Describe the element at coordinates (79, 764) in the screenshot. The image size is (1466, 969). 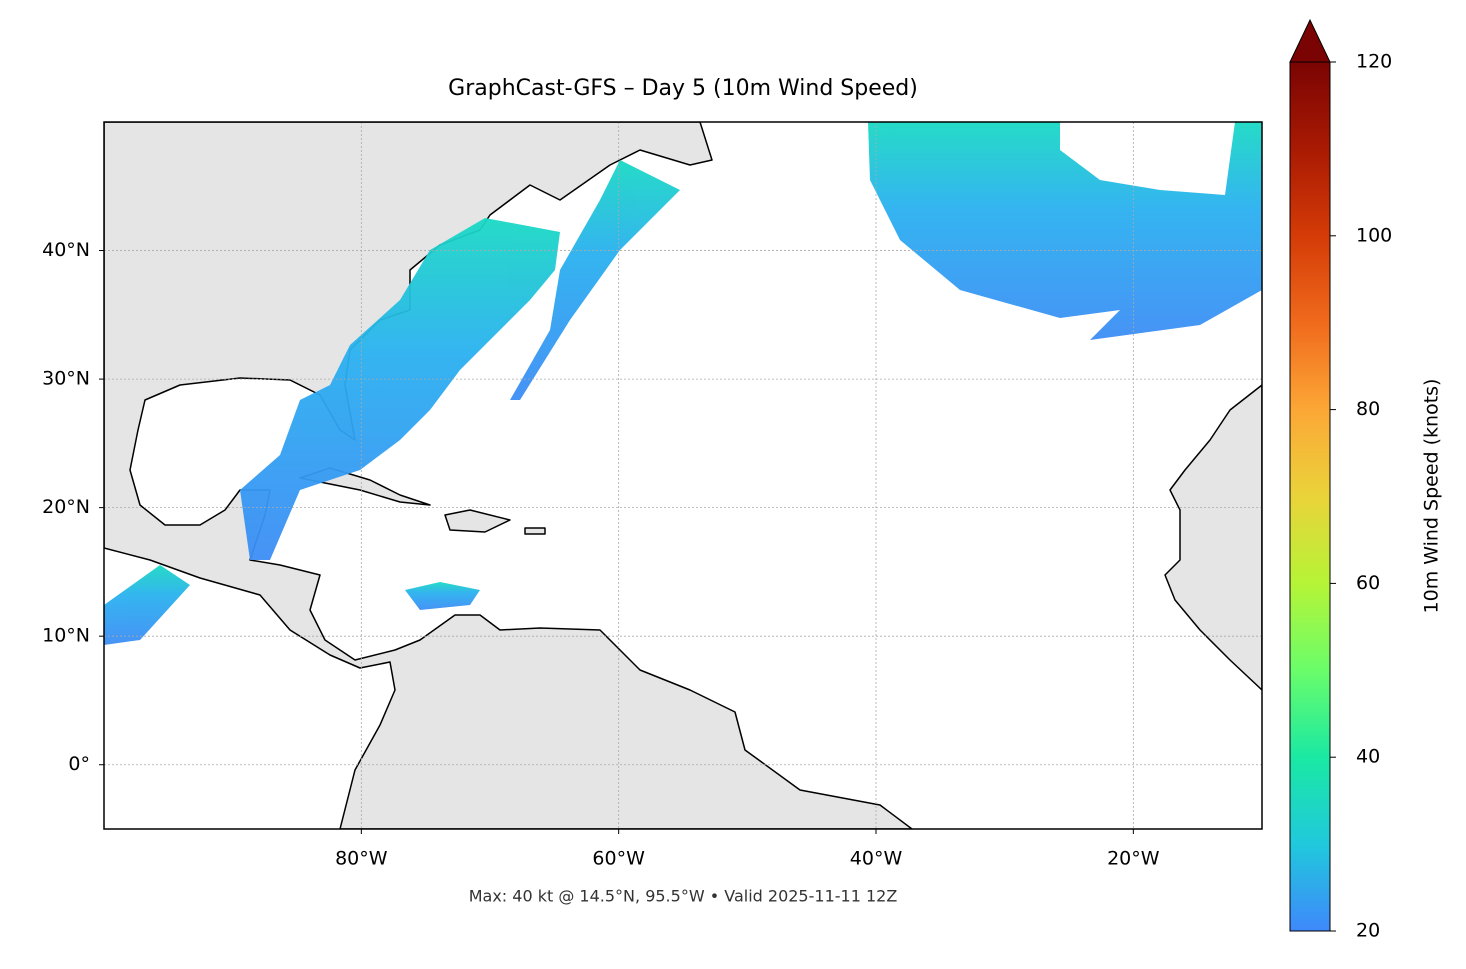
I see `lat-tick-label: 0°` at that location.